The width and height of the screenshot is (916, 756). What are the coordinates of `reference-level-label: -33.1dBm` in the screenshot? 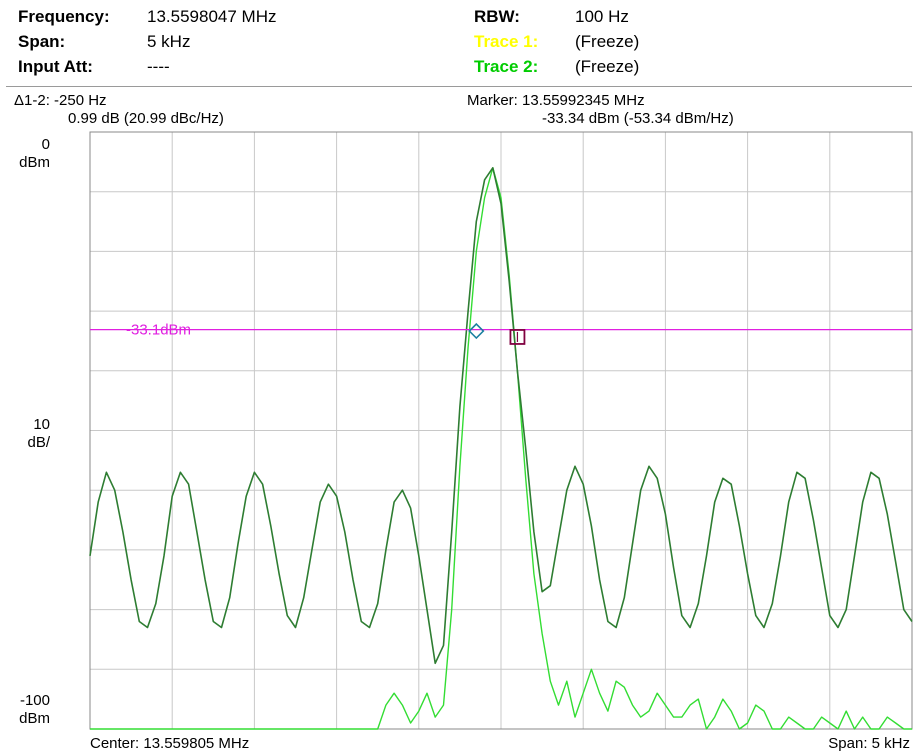 It's located at (158, 330).